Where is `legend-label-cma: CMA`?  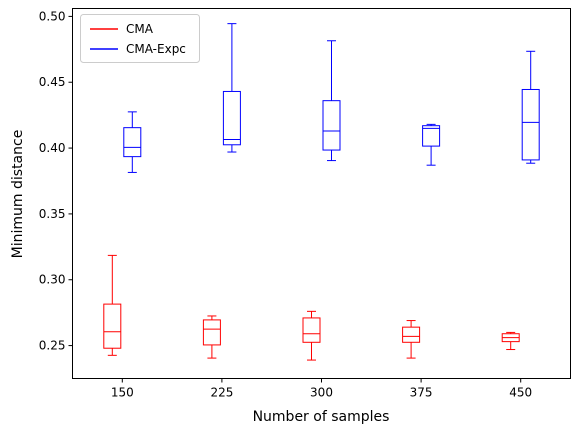
legend-label-cma: CMA is located at coordinates (140, 29).